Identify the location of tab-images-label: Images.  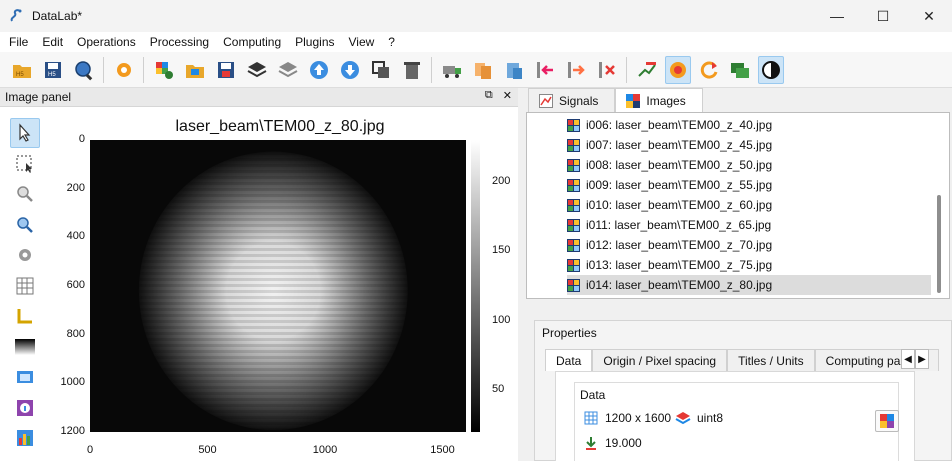
(666, 100).